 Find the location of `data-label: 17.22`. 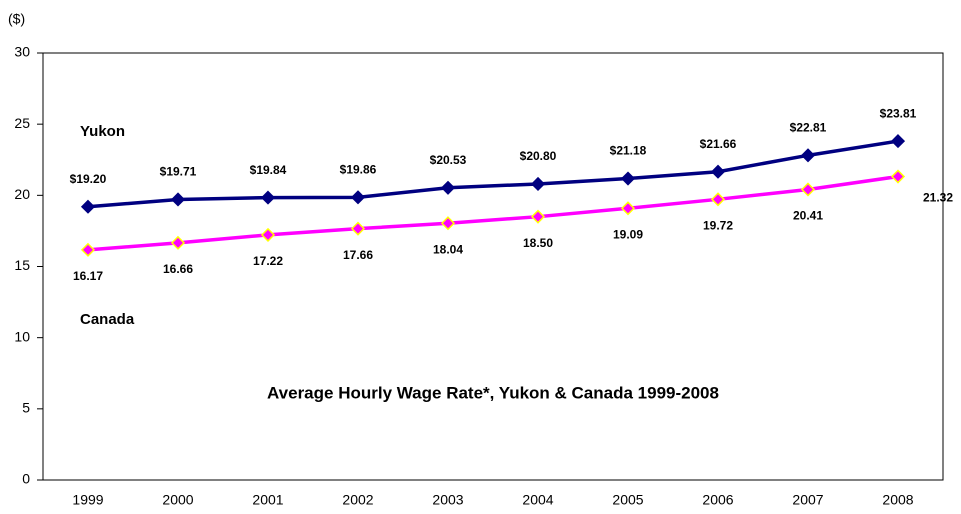

data-label: 17.22 is located at coordinates (268, 261).